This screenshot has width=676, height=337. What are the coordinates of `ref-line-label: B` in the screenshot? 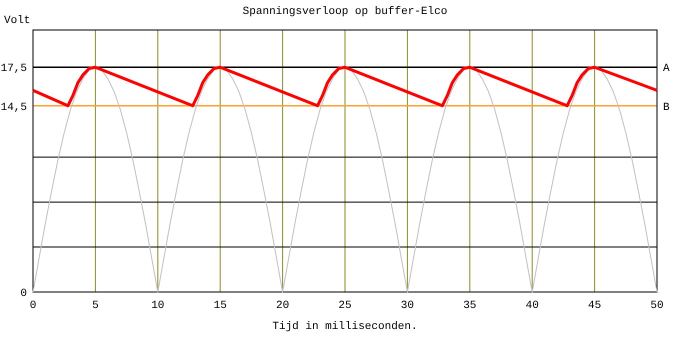 It's located at (666, 108).